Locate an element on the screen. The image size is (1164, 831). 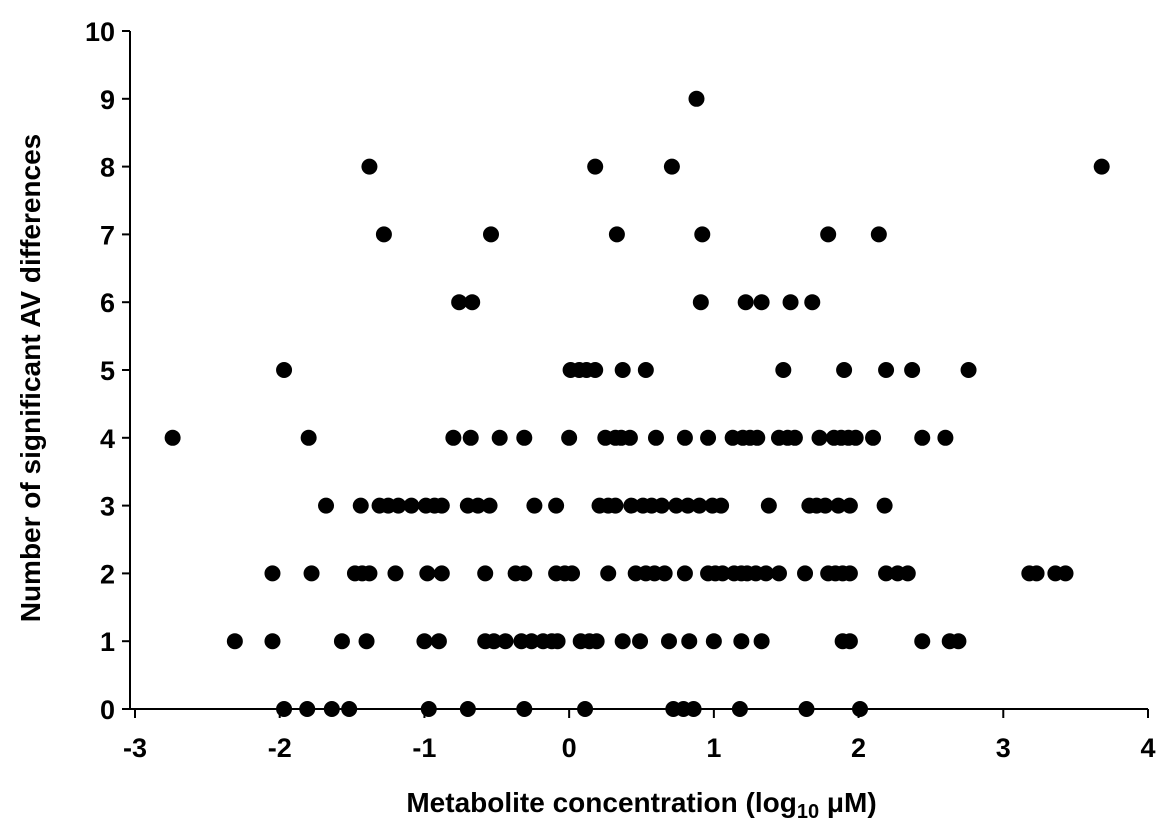
x-tick-label: -1 is located at coordinates (424, 748).